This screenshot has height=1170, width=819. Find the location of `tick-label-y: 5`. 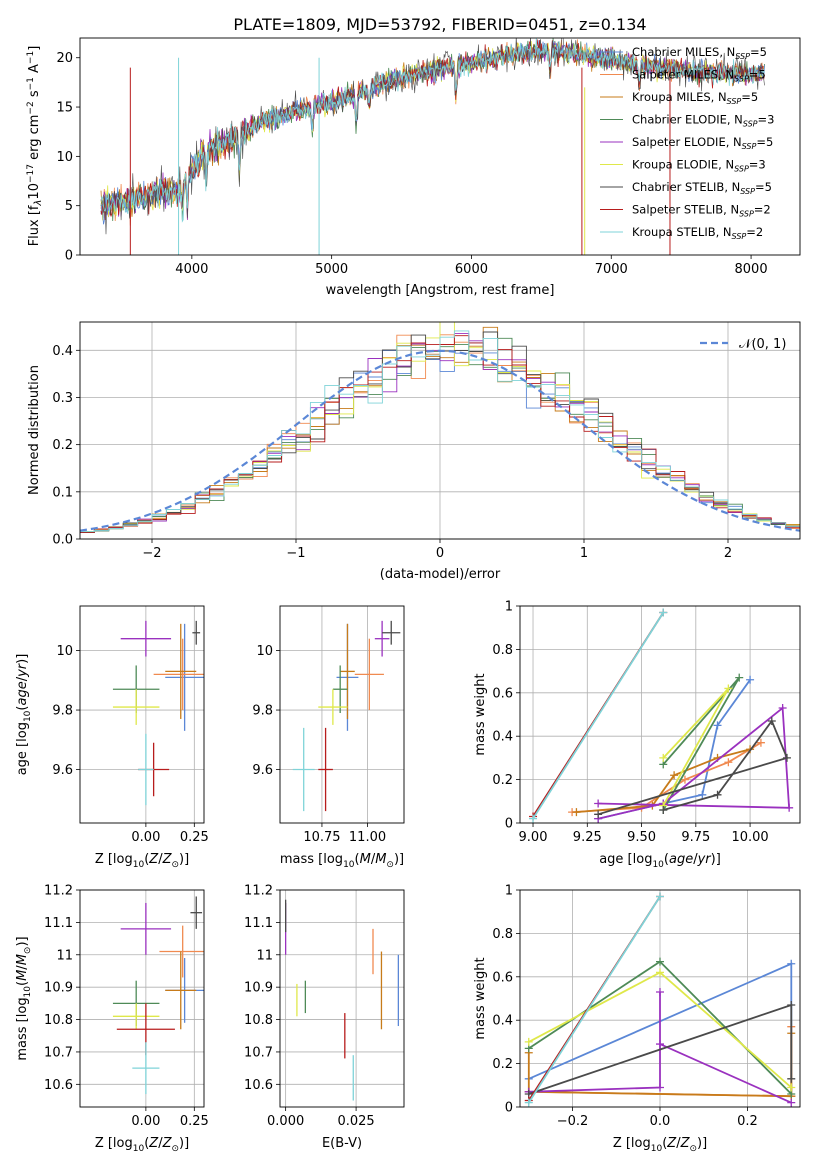

tick-label-y: 5 is located at coordinates (69, 206).